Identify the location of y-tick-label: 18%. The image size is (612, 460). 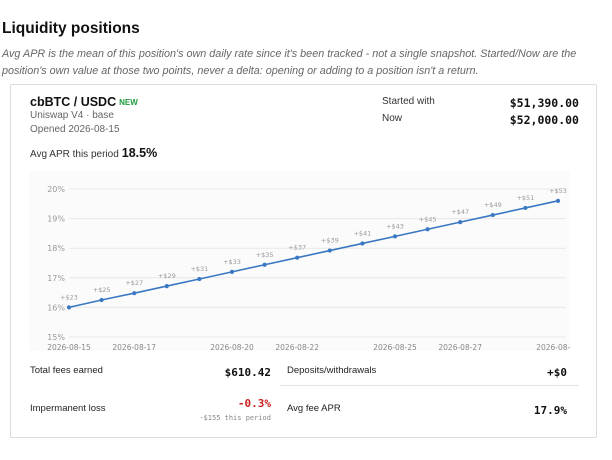
(56, 248).